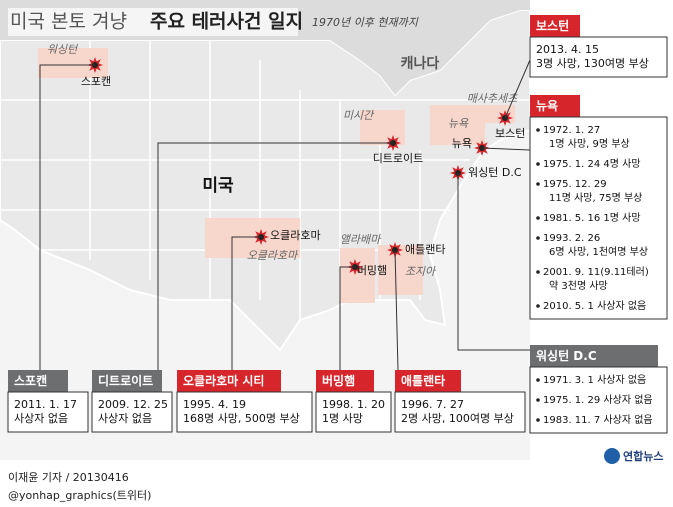 The width and height of the screenshot is (673, 507). I want to click on region-label: 조지아, so click(421, 271).